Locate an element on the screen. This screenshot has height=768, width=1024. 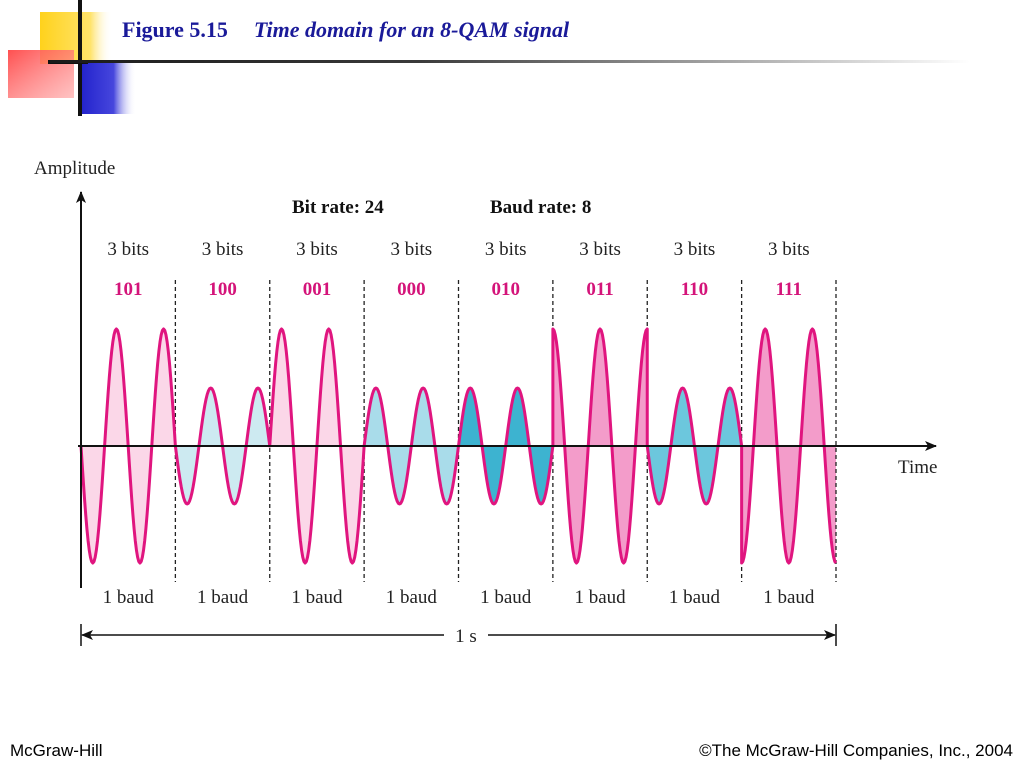
slide-logo-decoration is located at coordinates (72, 58).